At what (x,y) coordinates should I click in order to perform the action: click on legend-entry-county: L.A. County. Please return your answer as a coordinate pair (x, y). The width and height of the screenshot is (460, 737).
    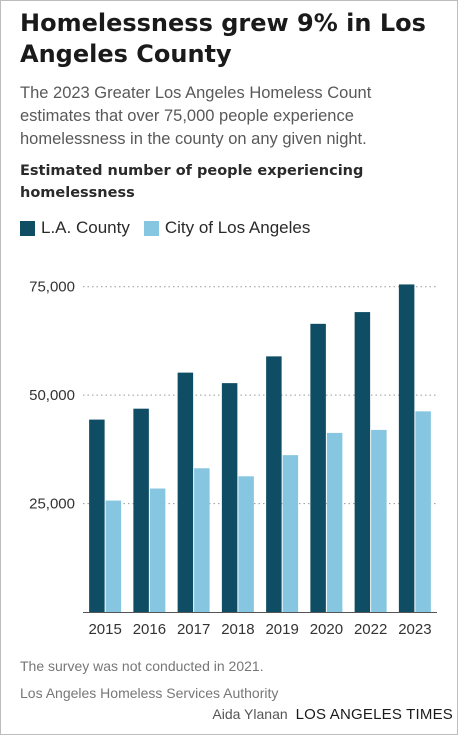
    Looking at the image, I should click on (75, 228).